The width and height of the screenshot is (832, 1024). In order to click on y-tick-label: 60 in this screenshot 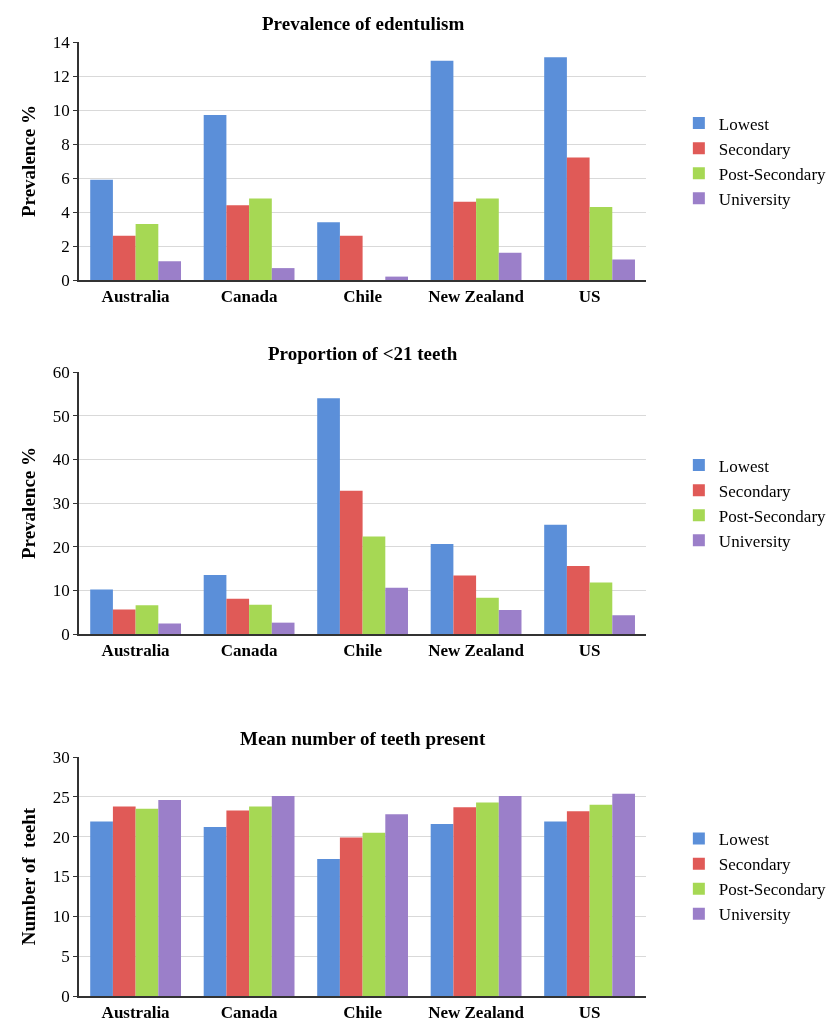, I will do `click(61, 372)`.